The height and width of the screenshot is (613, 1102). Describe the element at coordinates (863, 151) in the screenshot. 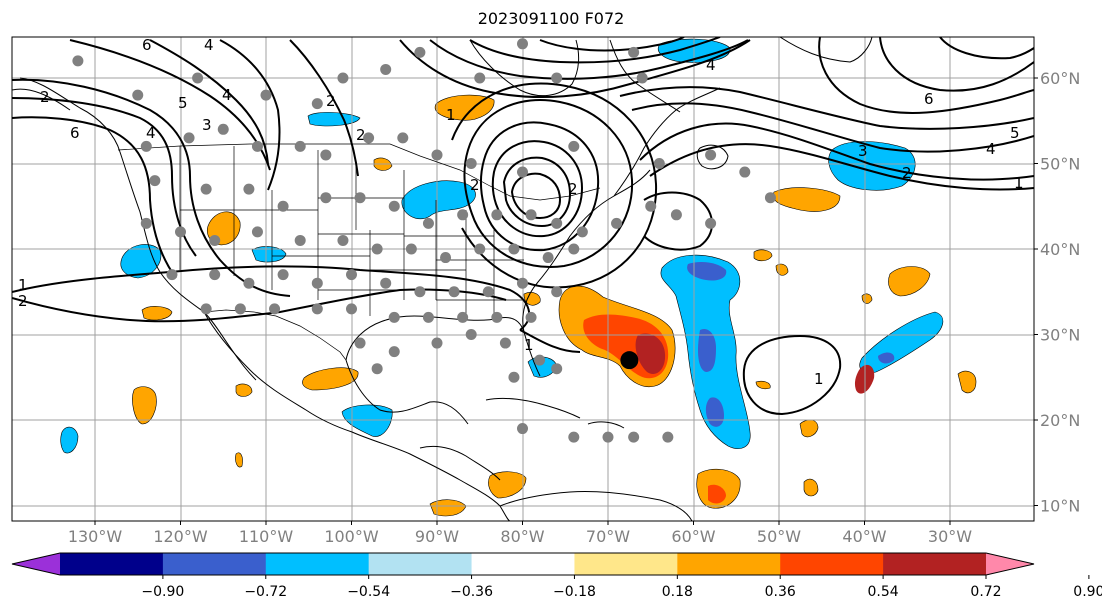

I see `contour-label: 3` at that location.